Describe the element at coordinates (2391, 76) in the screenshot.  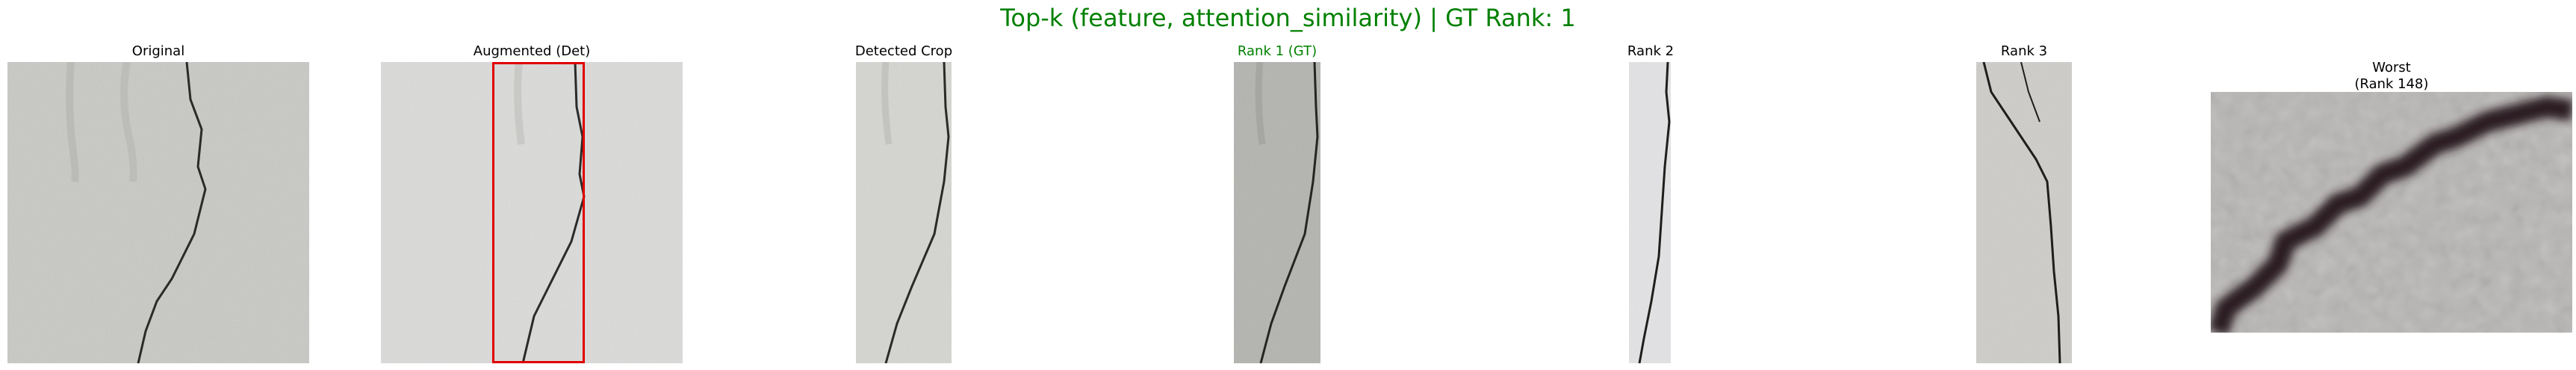
I see `panel-title-worst: Worst (Rank 148)` at that location.